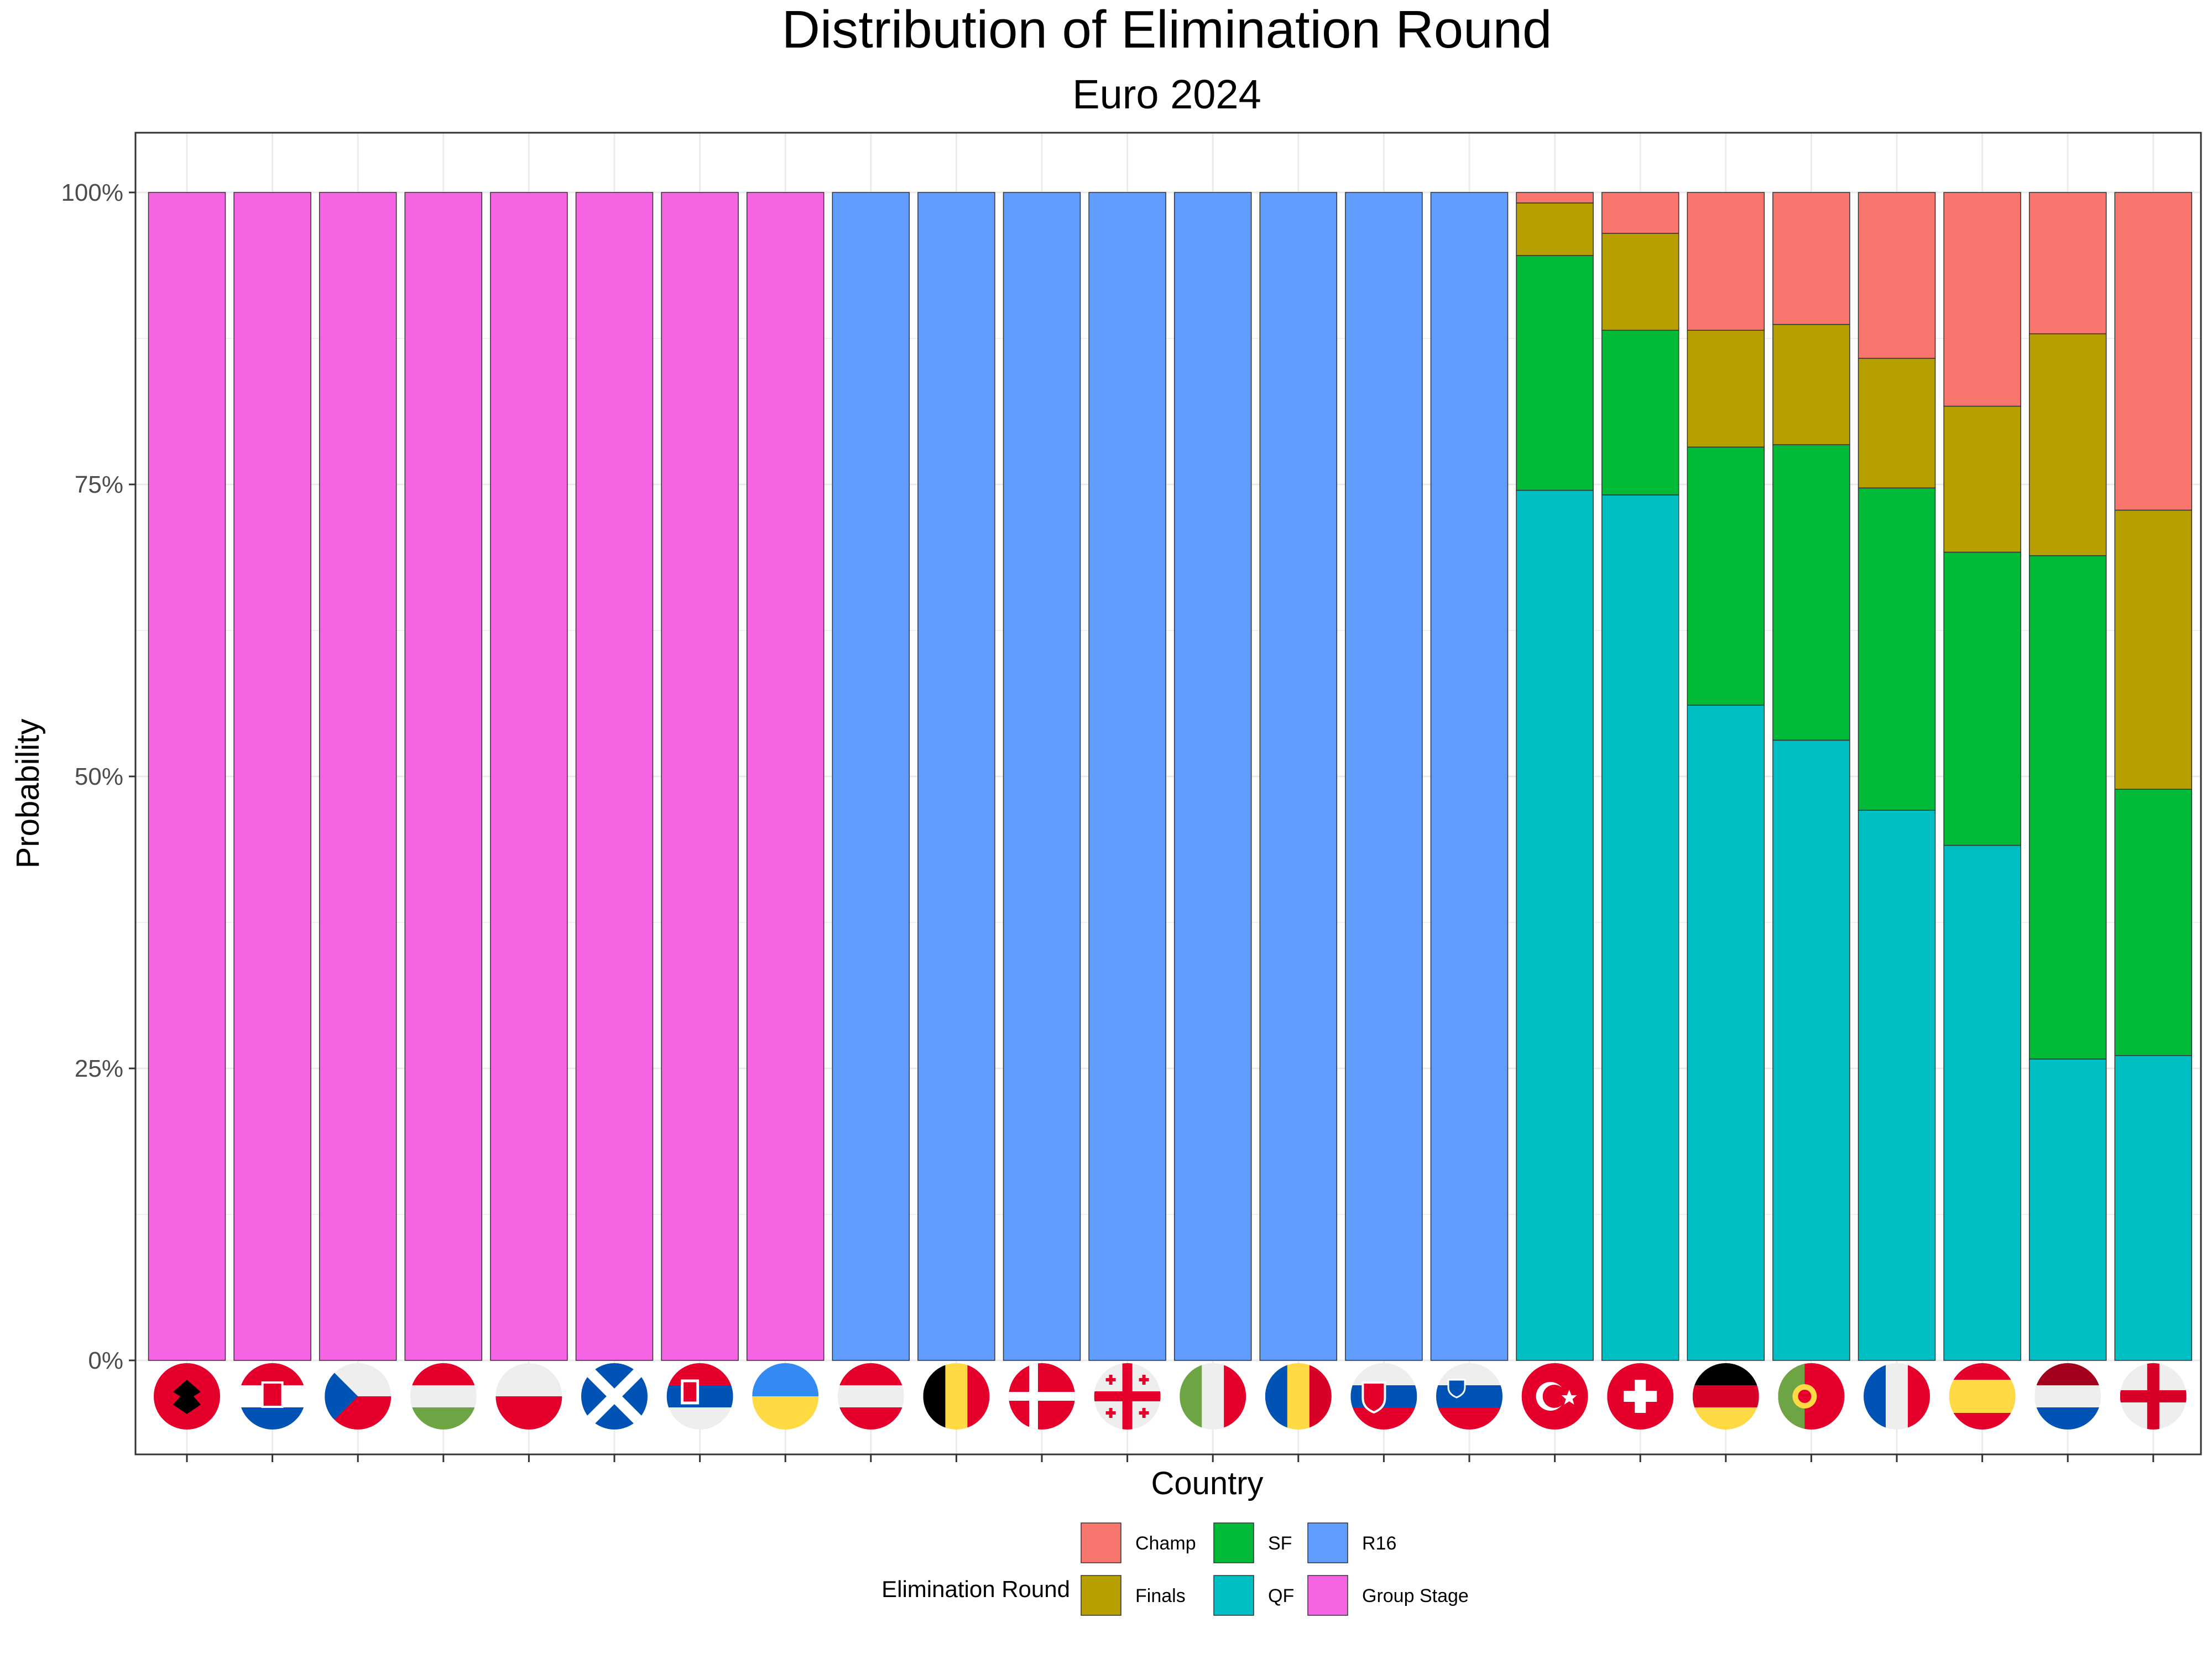 The height and width of the screenshot is (1659, 2212). I want to click on chart-subtitle: Euro 2024, so click(1167, 94).